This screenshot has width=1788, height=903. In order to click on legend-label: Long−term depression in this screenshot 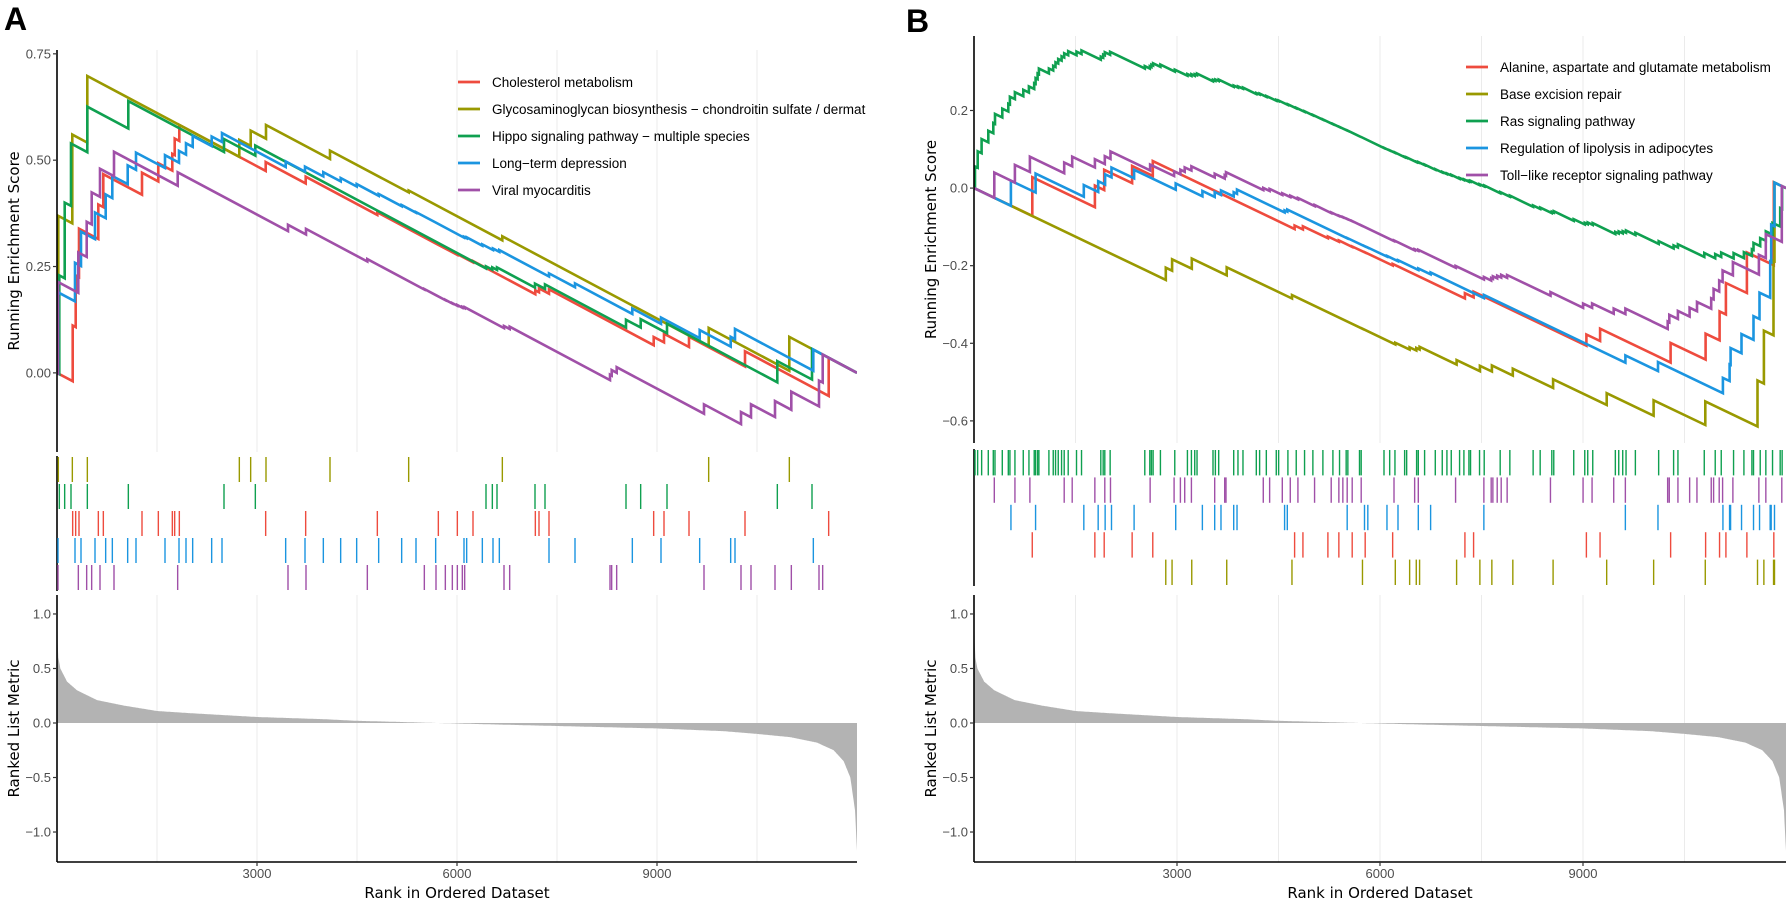, I will do `click(559, 163)`.